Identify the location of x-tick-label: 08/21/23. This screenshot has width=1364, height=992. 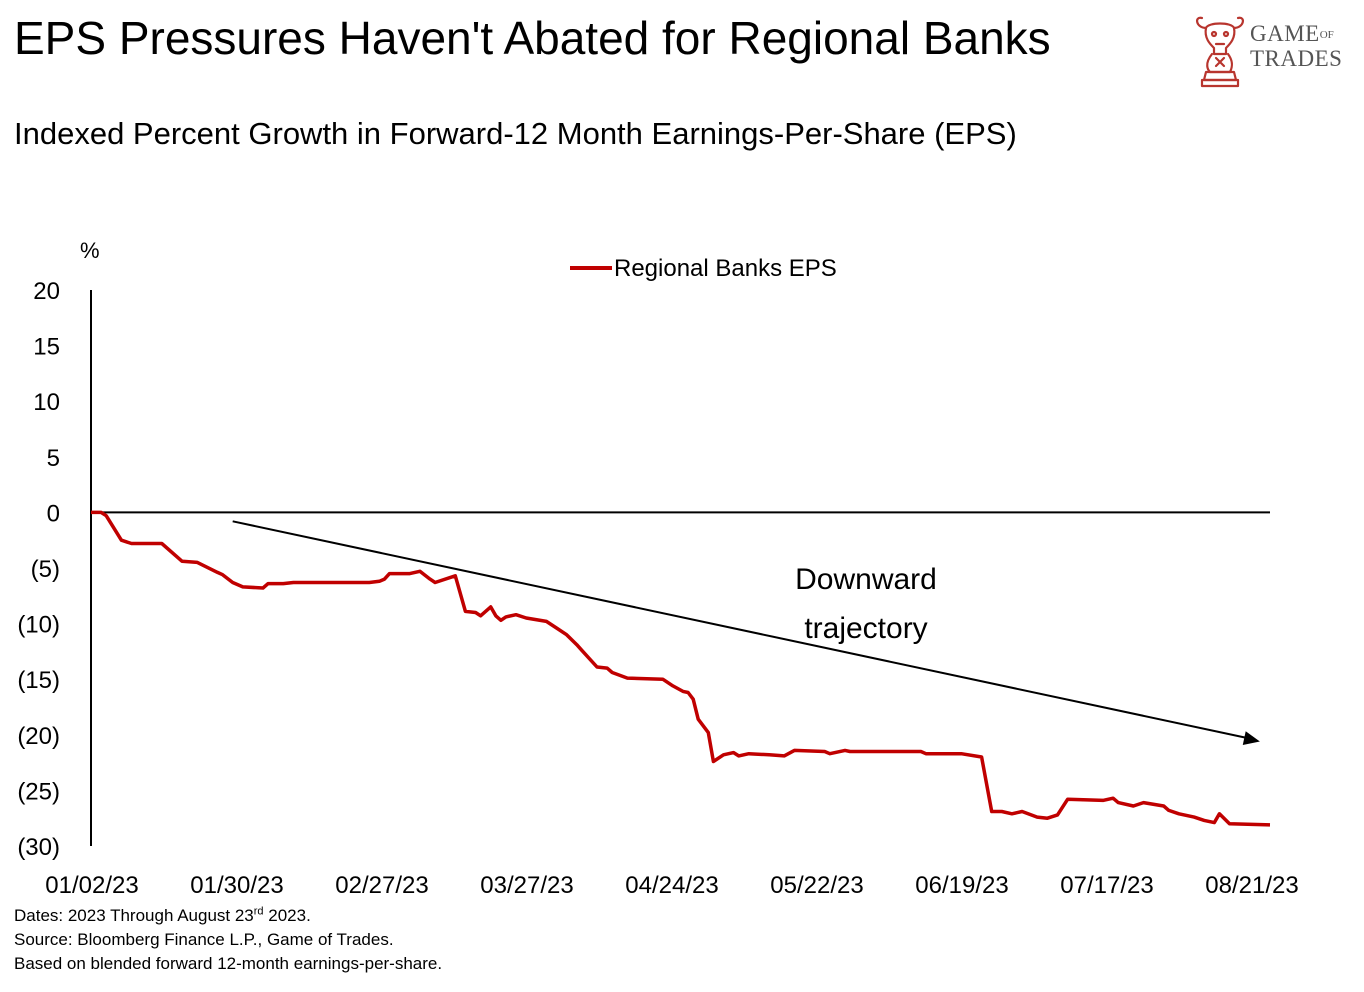
(1251, 885).